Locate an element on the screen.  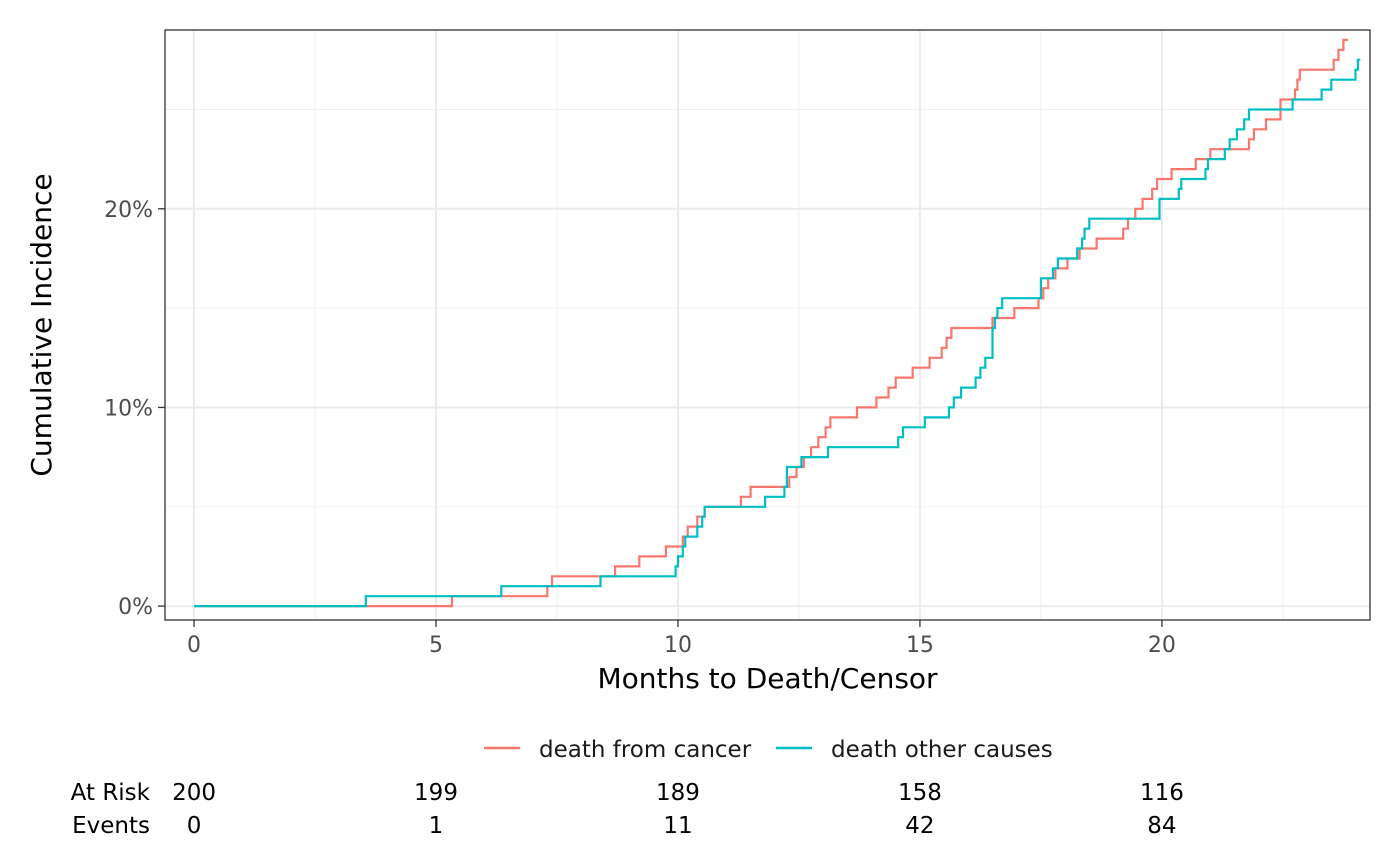
risk-value: 116 is located at coordinates (1162, 793).